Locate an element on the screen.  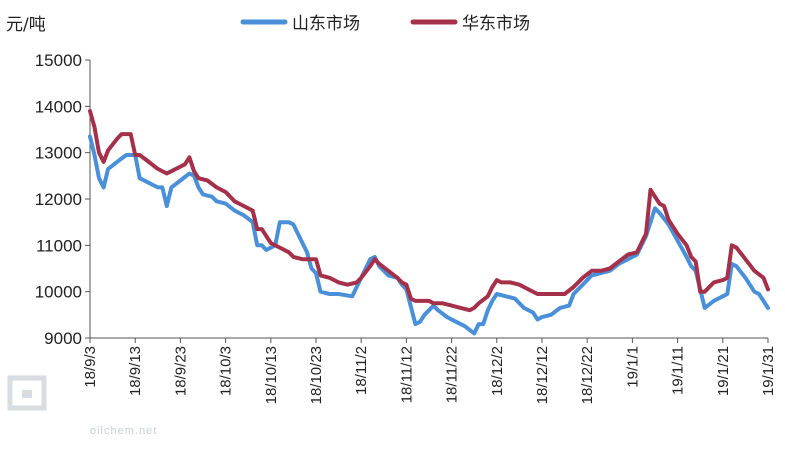
y-tick-label: 11000 is located at coordinates (59, 245).